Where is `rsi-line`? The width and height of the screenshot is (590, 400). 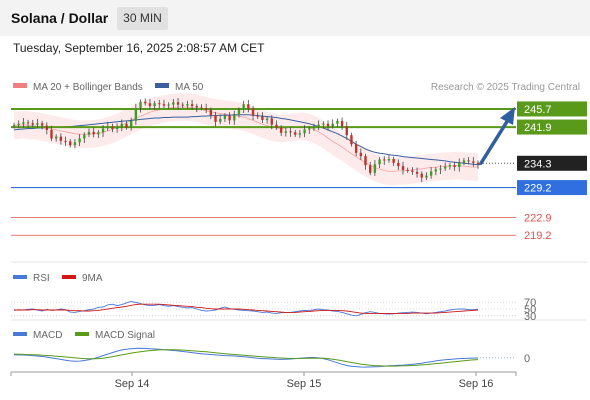
rsi-line is located at coordinates (246, 309).